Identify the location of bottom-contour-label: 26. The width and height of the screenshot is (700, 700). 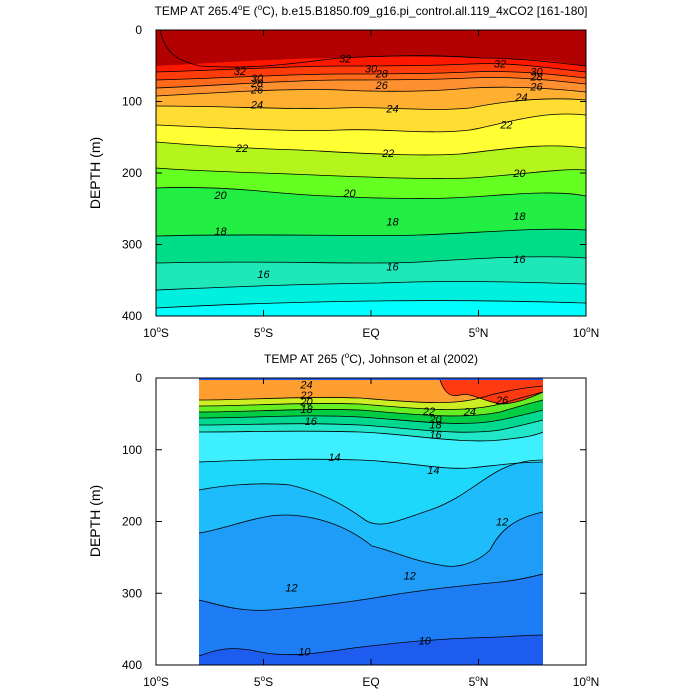
(502, 401).